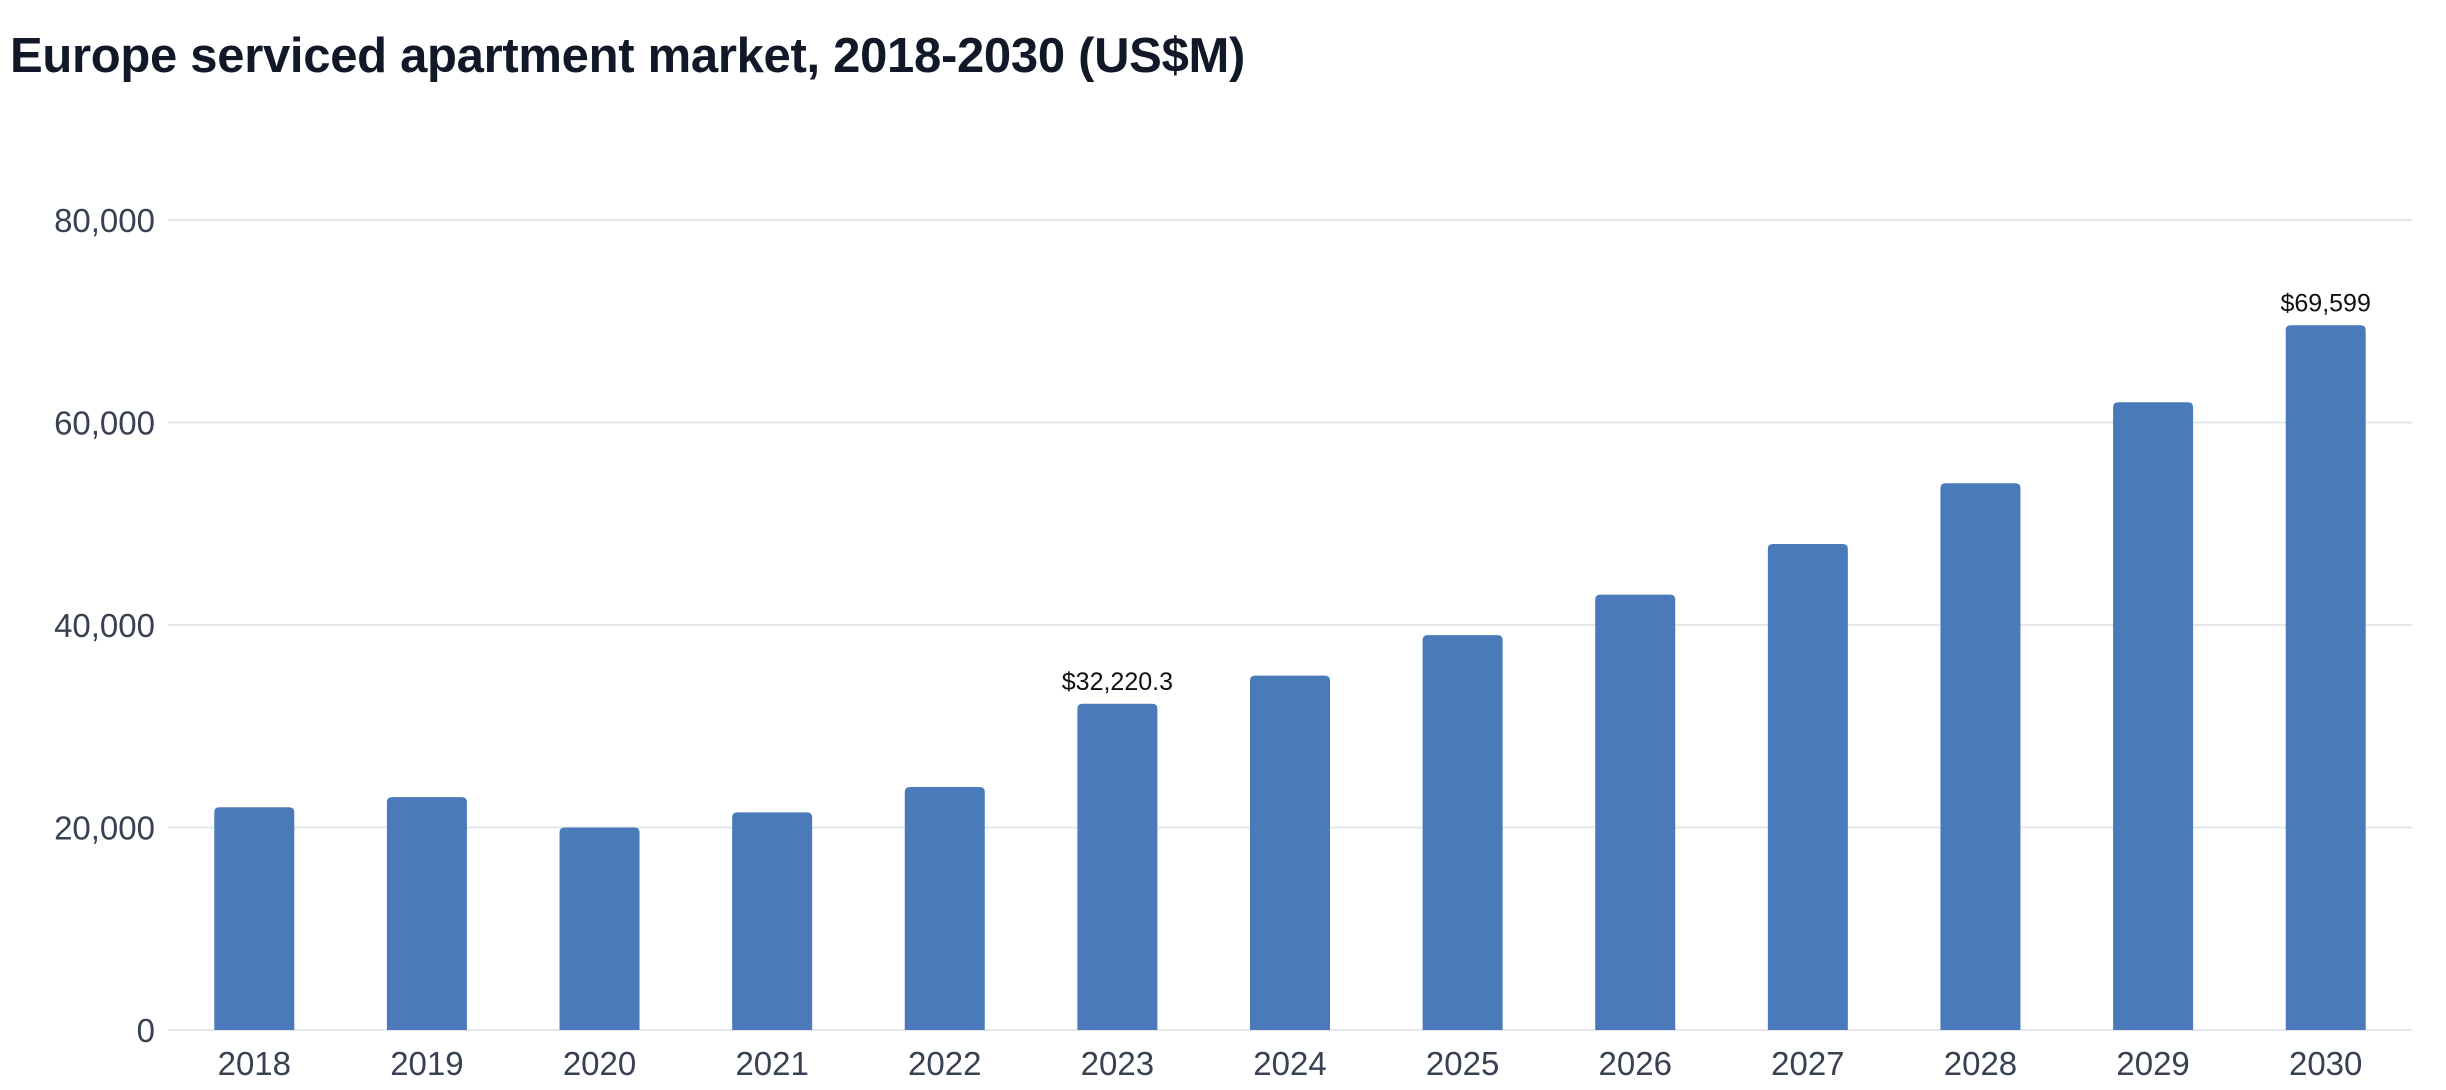 The width and height of the screenshot is (2446, 1090). I want to click on bar-2018, so click(254, 918).